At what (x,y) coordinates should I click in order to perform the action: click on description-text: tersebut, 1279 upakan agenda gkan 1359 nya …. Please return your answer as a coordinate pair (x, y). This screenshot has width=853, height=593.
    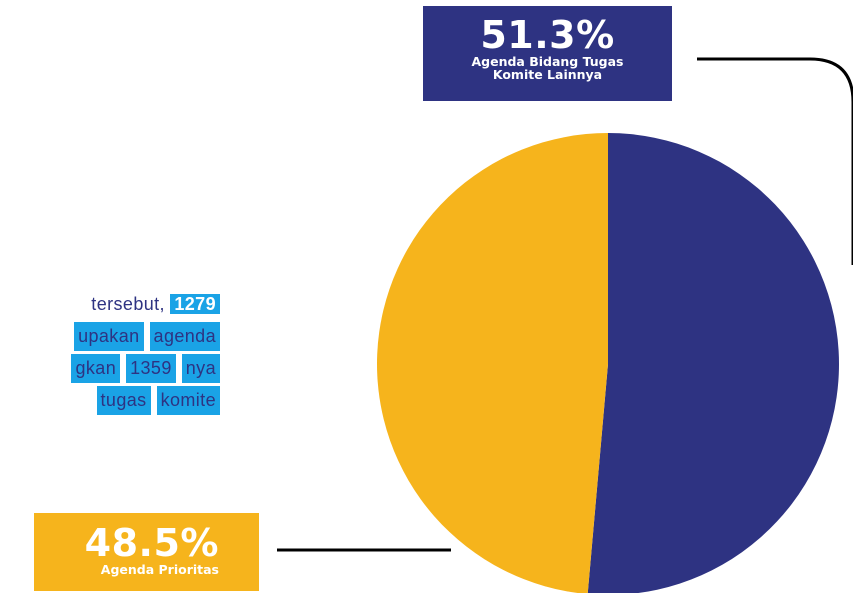
    Looking at the image, I should click on (114, 354).